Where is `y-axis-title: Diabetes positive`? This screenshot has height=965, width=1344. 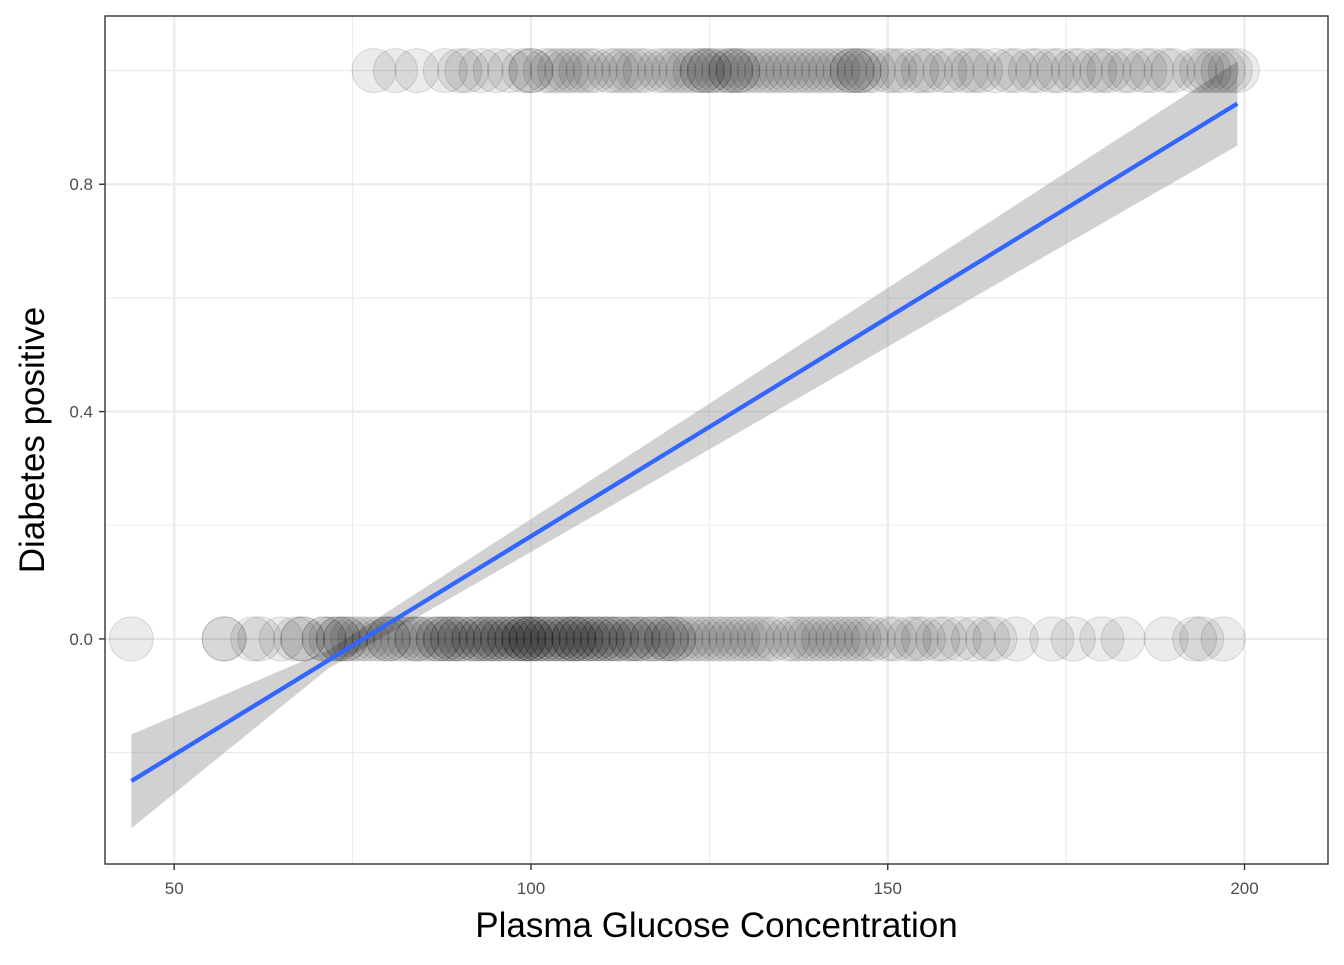
y-axis-title: Diabetes positive is located at coordinates (32, 440).